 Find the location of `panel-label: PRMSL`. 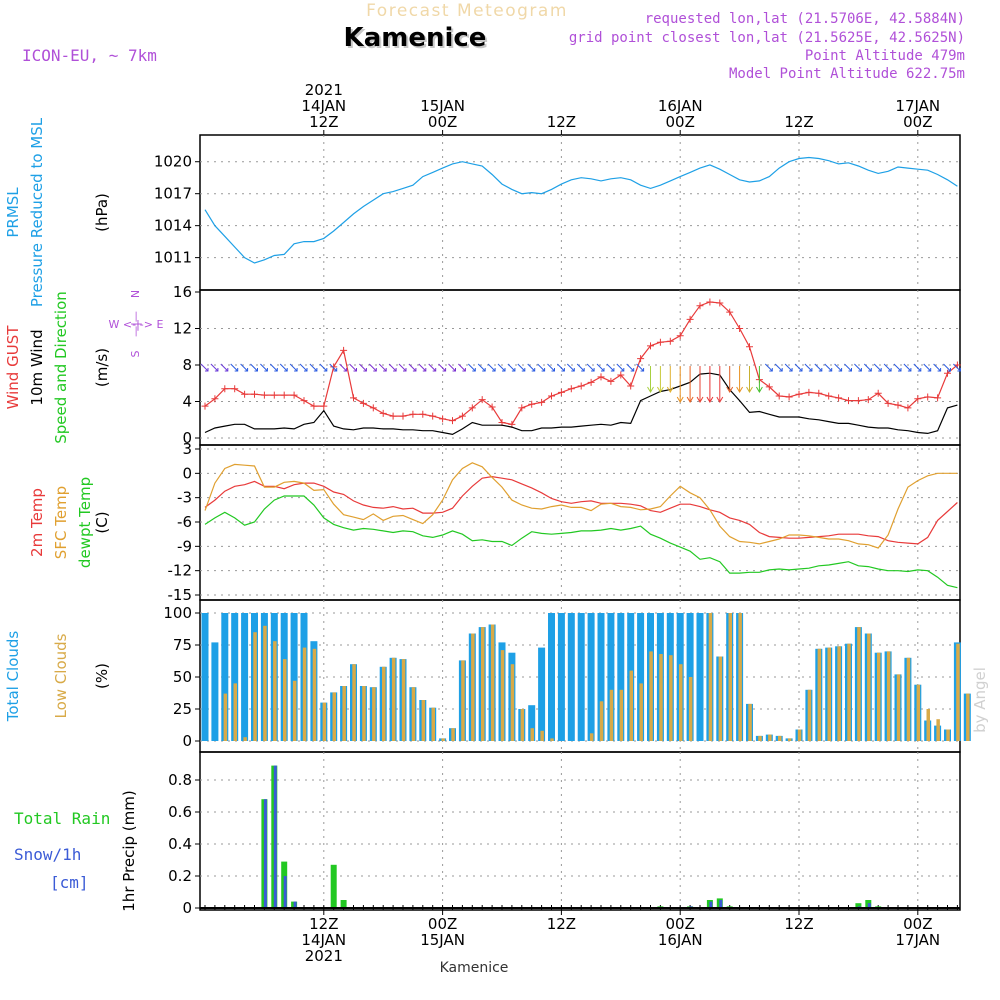

panel-label: PRMSL is located at coordinates (13, 212).